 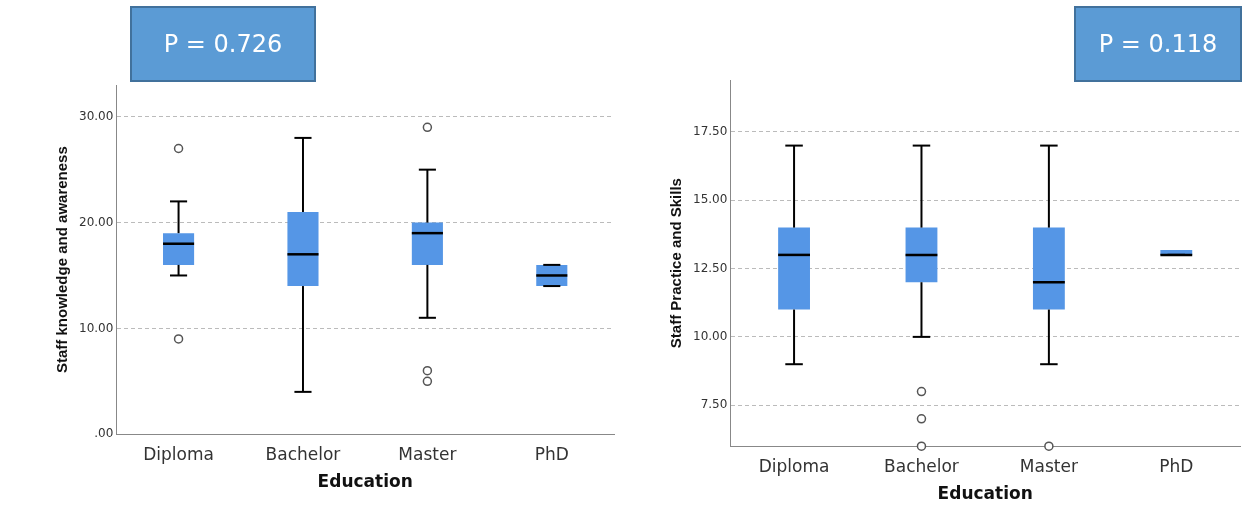 What do you see at coordinates (710, 267) in the screenshot?
I see `y-tick-label: 12.50` at bounding box center [710, 267].